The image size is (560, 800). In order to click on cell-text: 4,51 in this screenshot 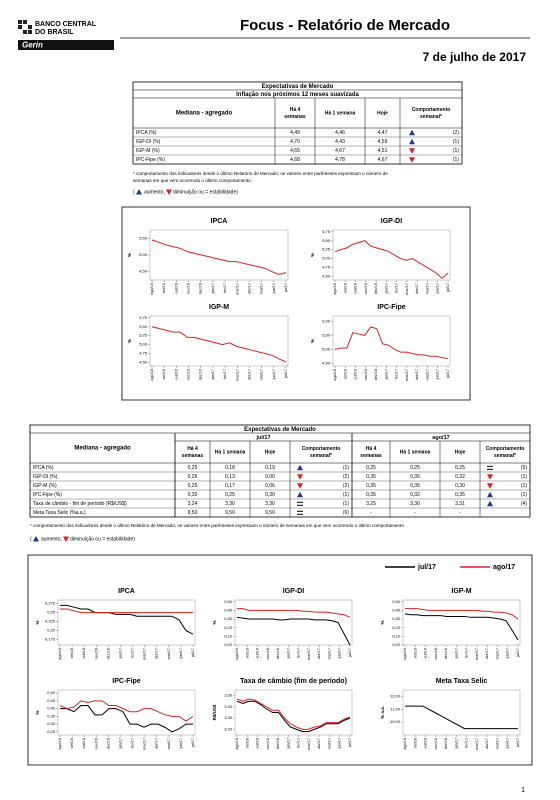, I will do `click(383, 151)`.